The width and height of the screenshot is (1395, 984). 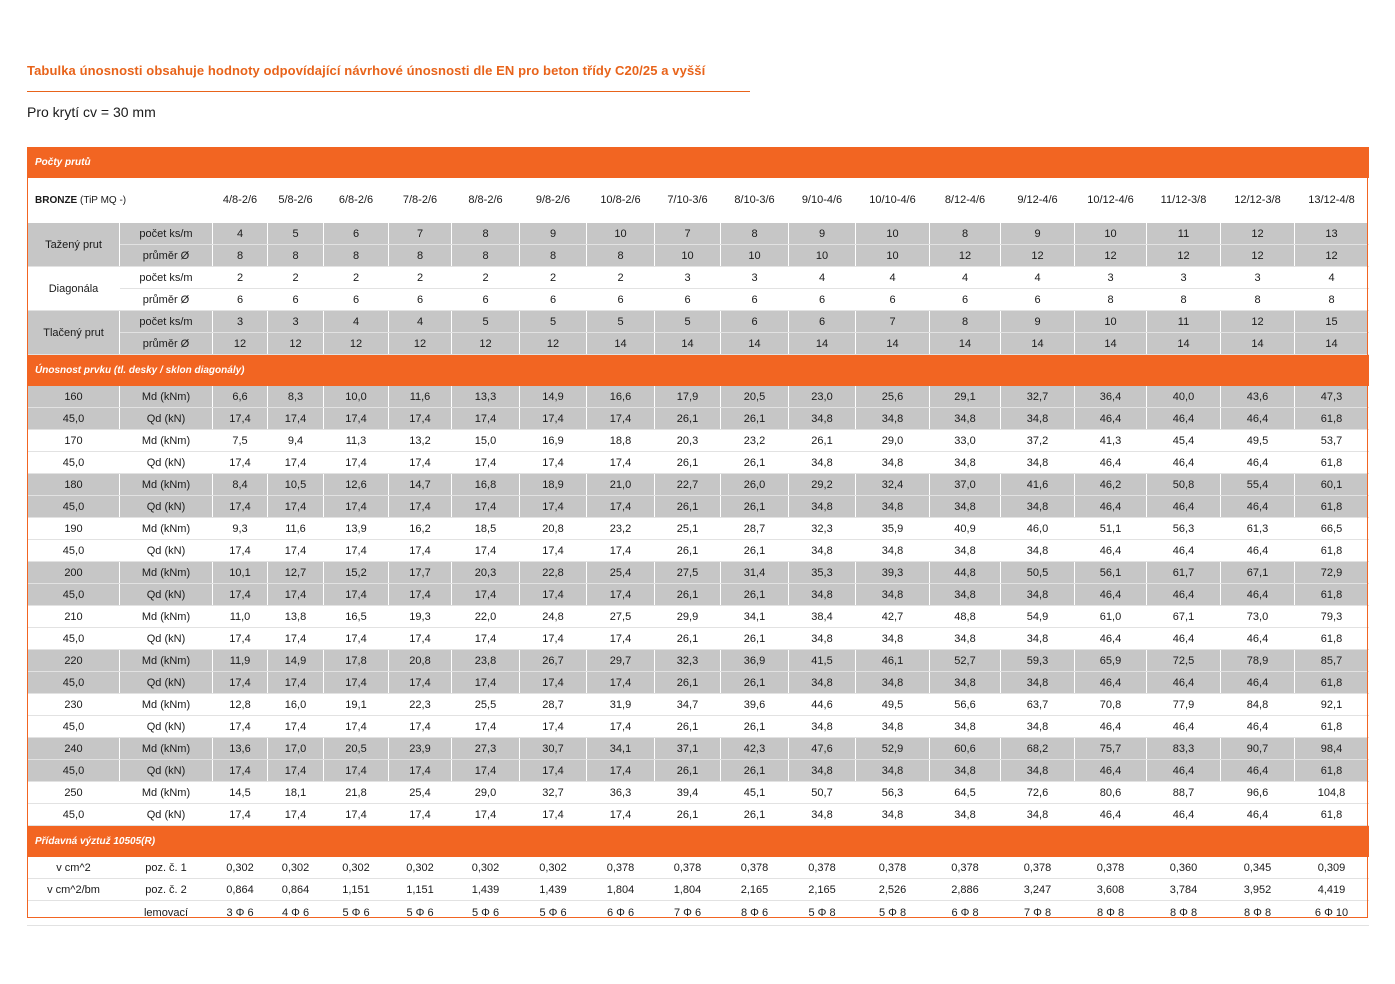 I want to click on reinforcement-label: poz. č. 1, so click(x=166, y=867).